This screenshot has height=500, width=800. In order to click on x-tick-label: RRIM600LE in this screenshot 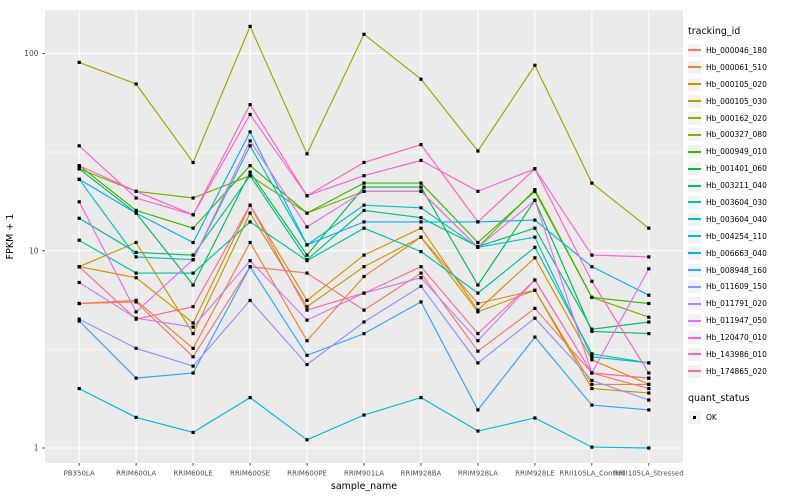, I will do `click(193, 474)`.